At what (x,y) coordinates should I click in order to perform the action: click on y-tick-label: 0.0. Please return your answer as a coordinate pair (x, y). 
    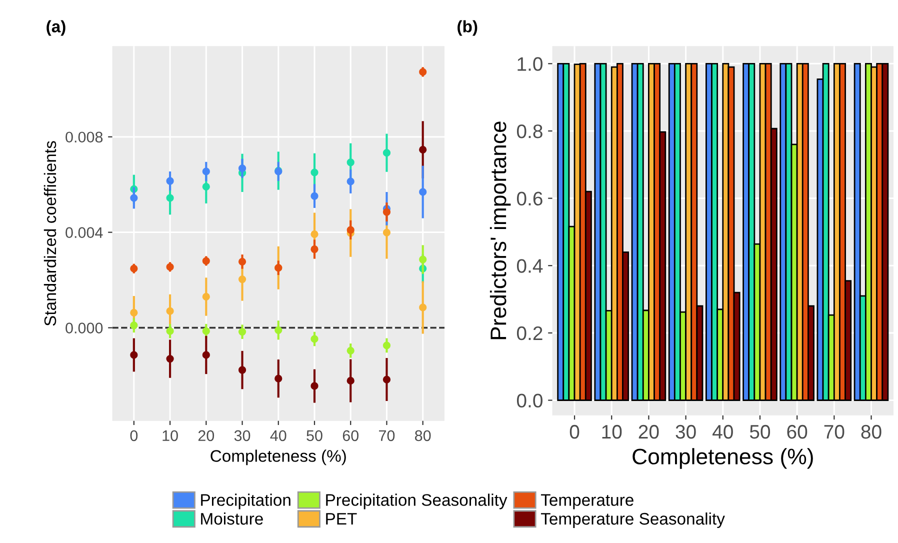
    Looking at the image, I should click on (529, 401).